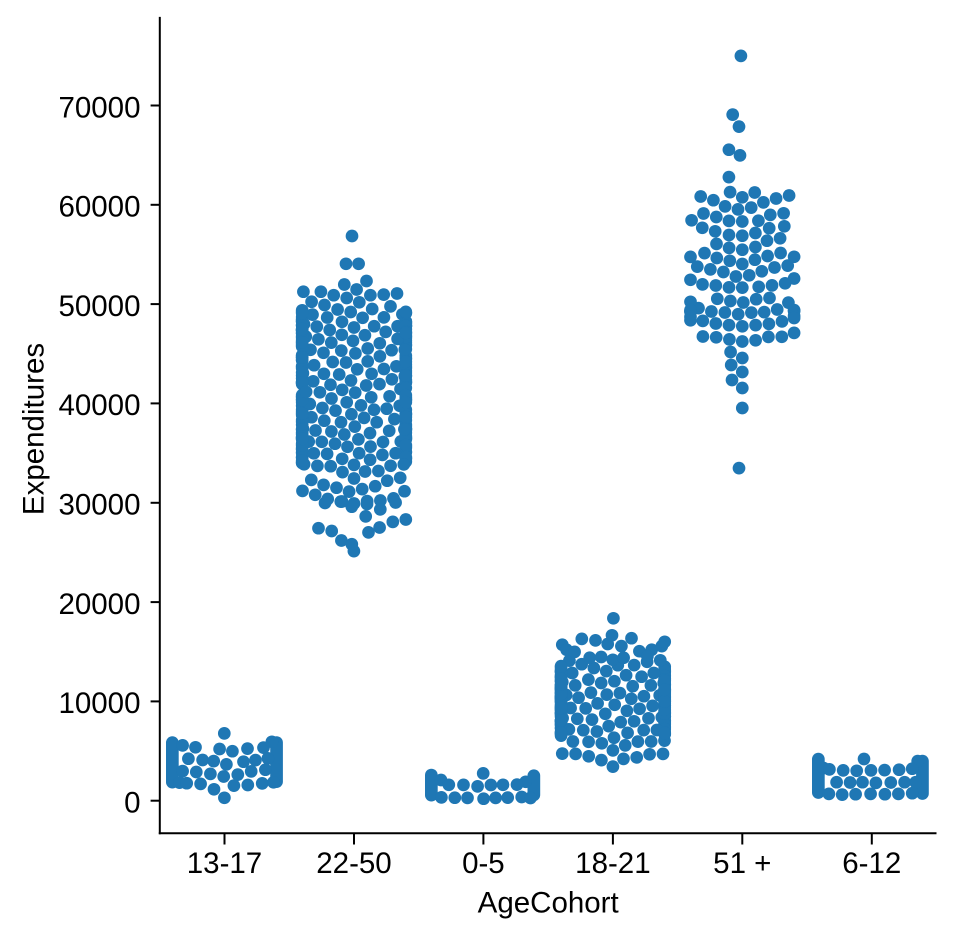  What do you see at coordinates (224, 863) in the screenshot?
I see `svg-text: 13-17` at bounding box center [224, 863].